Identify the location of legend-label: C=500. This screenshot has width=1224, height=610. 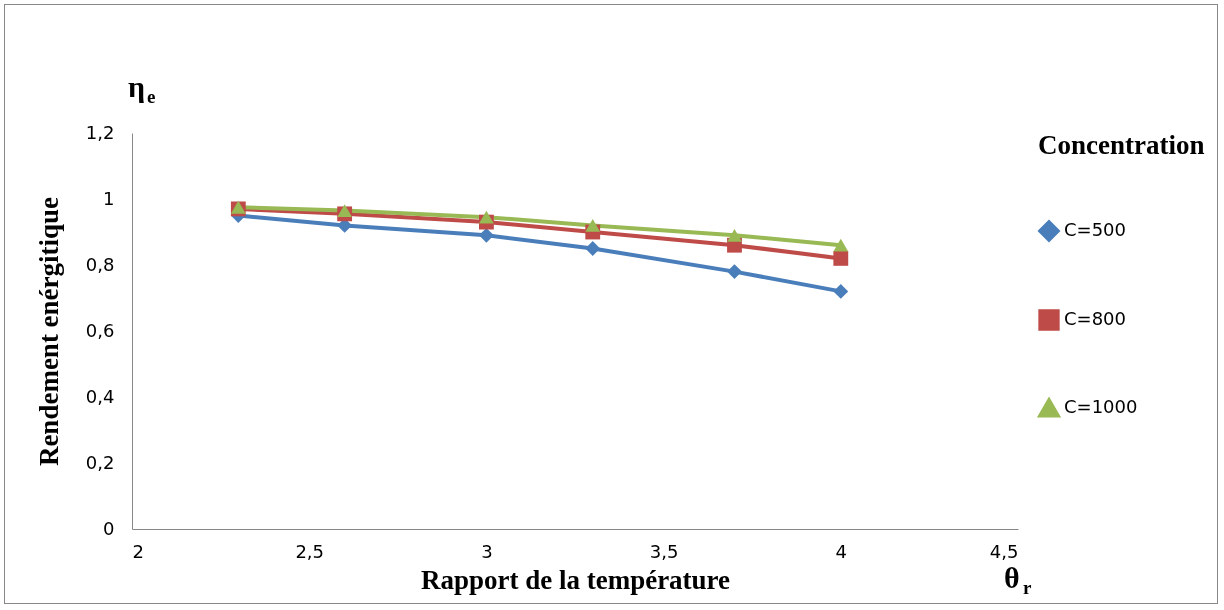
(1095, 229).